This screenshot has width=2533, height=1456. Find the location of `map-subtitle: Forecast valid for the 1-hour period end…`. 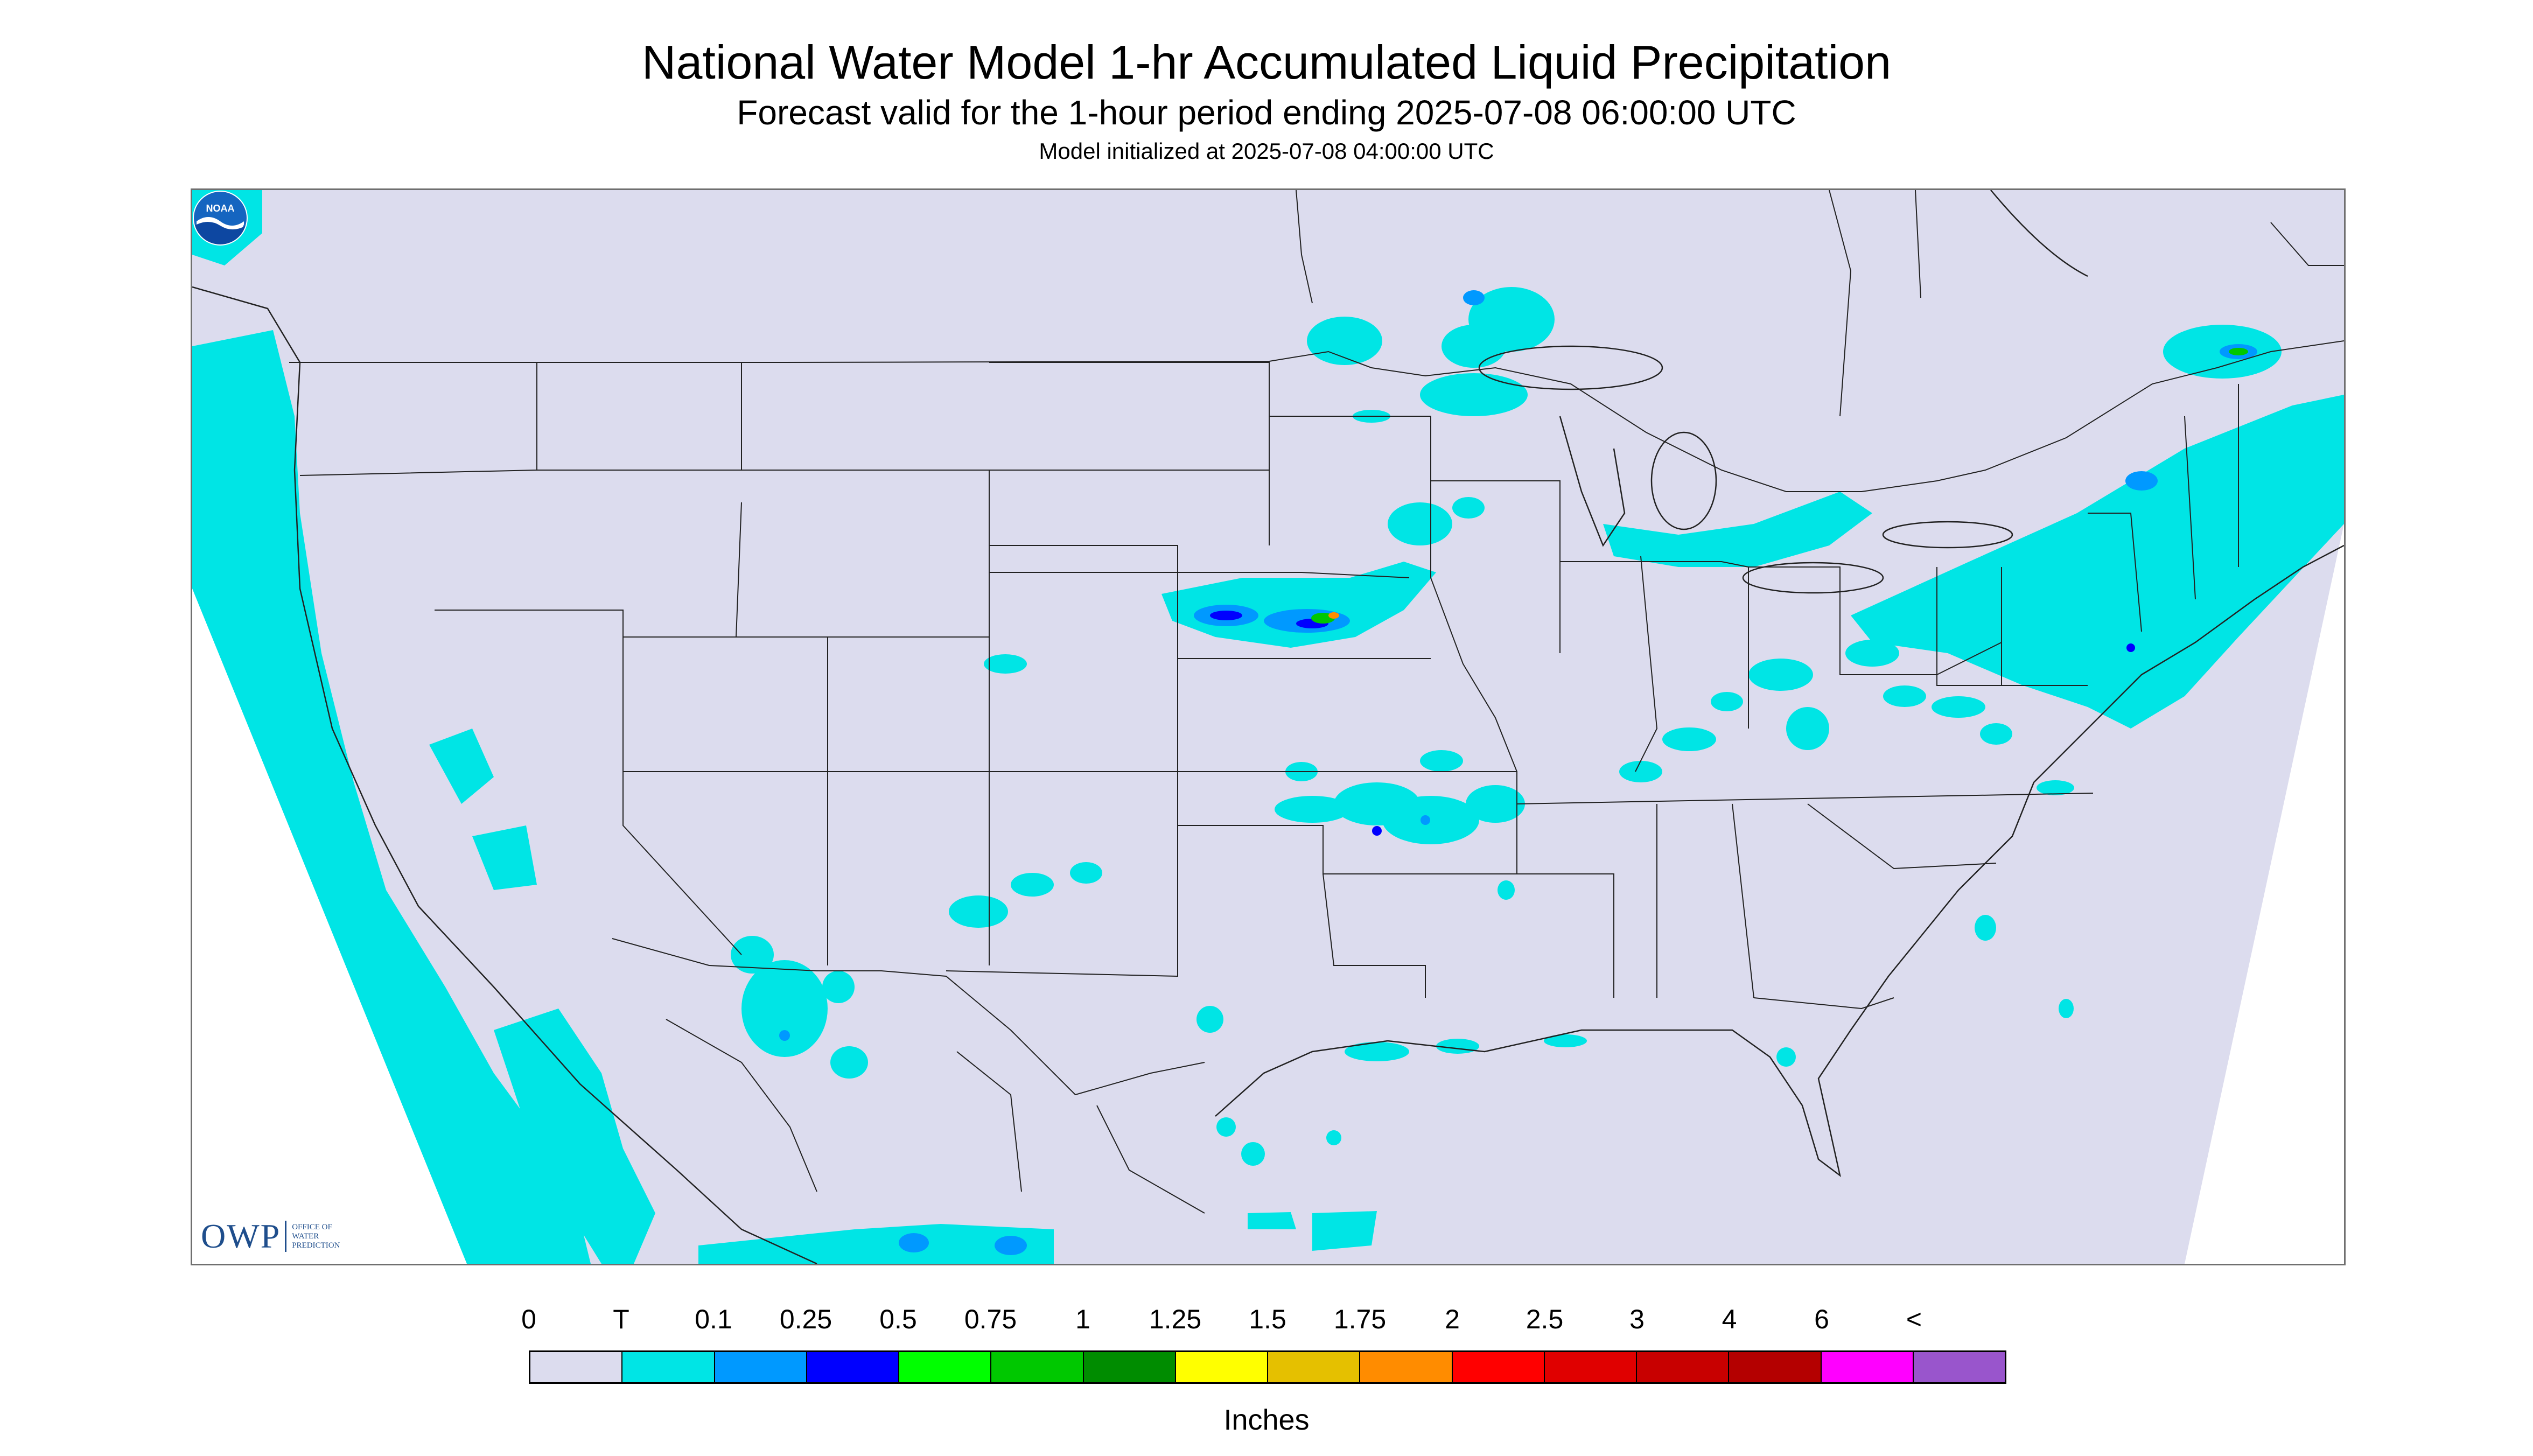

map-subtitle: Forecast valid for the 1-hour period end… is located at coordinates (1266, 112).